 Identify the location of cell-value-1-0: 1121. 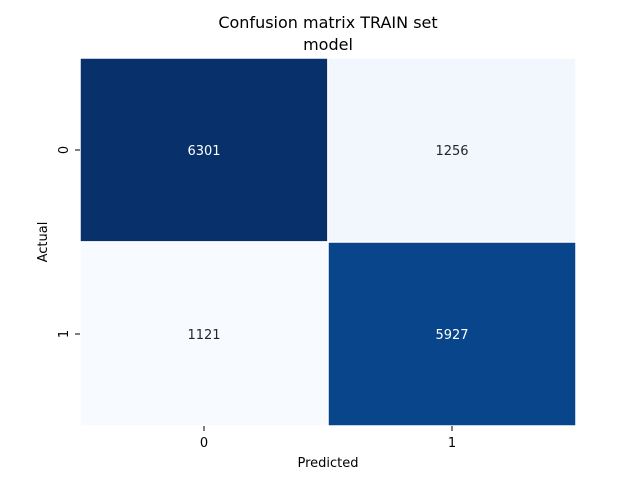
(203, 335).